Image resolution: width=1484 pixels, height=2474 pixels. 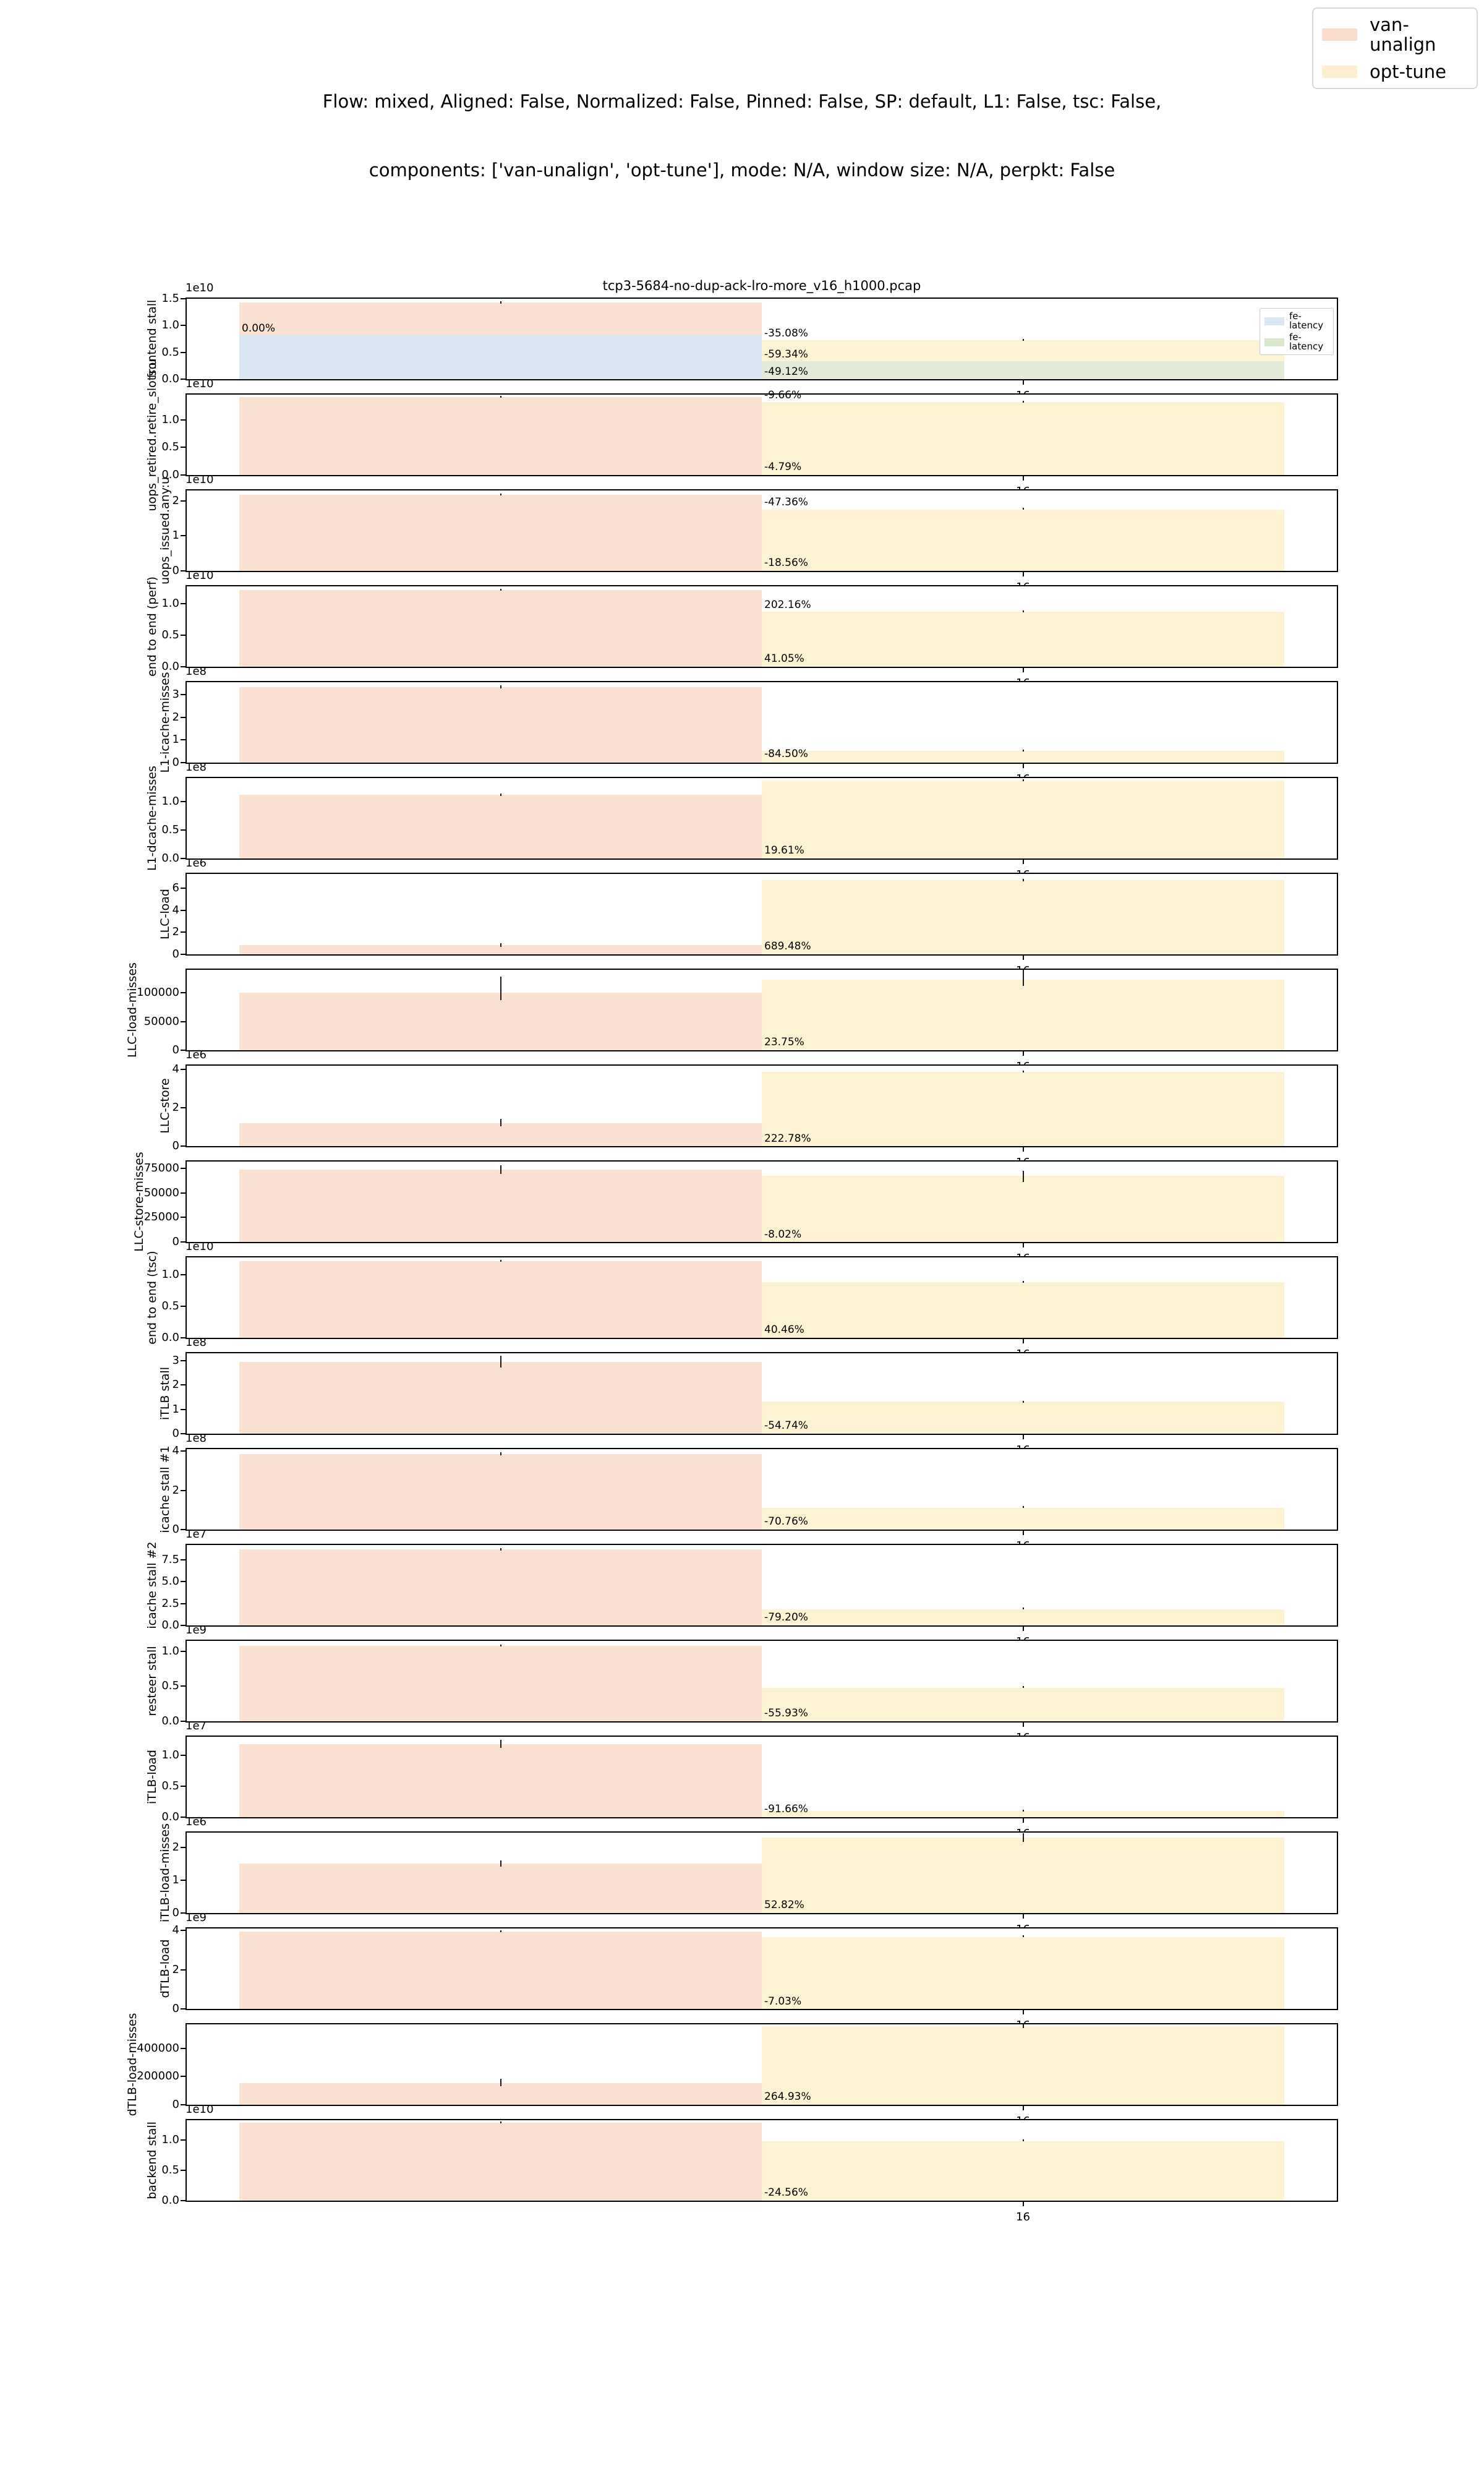 I want to click on y-tick-label: 5.0, so click(x=170, y=1582).